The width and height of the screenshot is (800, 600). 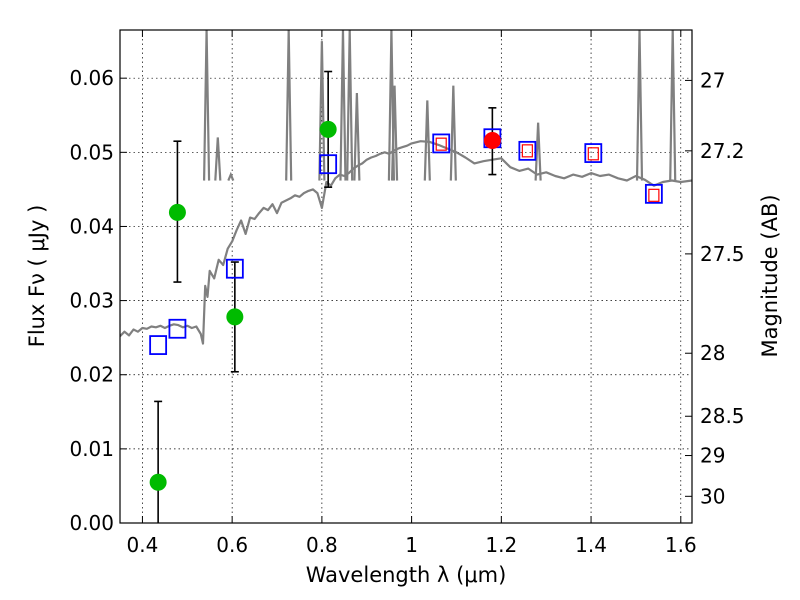 What do you see at coordinates (232, 545) in the screenshot?
I see `x-tick-label: 0.6` at bounding box center [232, 545].